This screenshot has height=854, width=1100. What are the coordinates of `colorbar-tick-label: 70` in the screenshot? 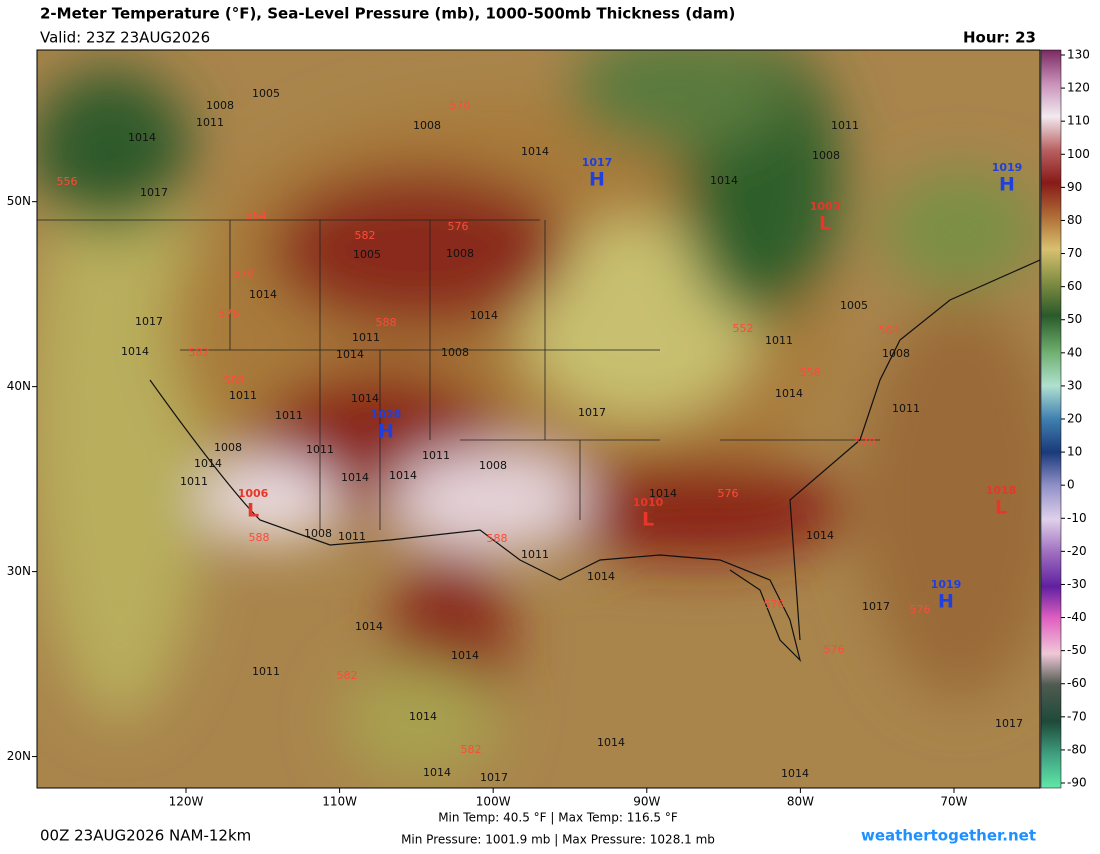 It's located at (1074, 253).